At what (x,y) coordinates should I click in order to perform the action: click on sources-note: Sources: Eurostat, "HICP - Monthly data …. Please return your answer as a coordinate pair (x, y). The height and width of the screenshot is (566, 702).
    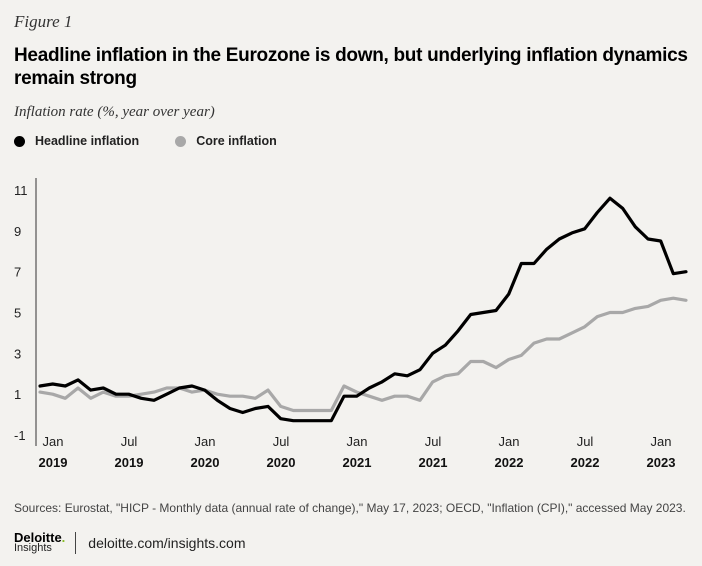
    Looking at the image, I should click on (350, 508).